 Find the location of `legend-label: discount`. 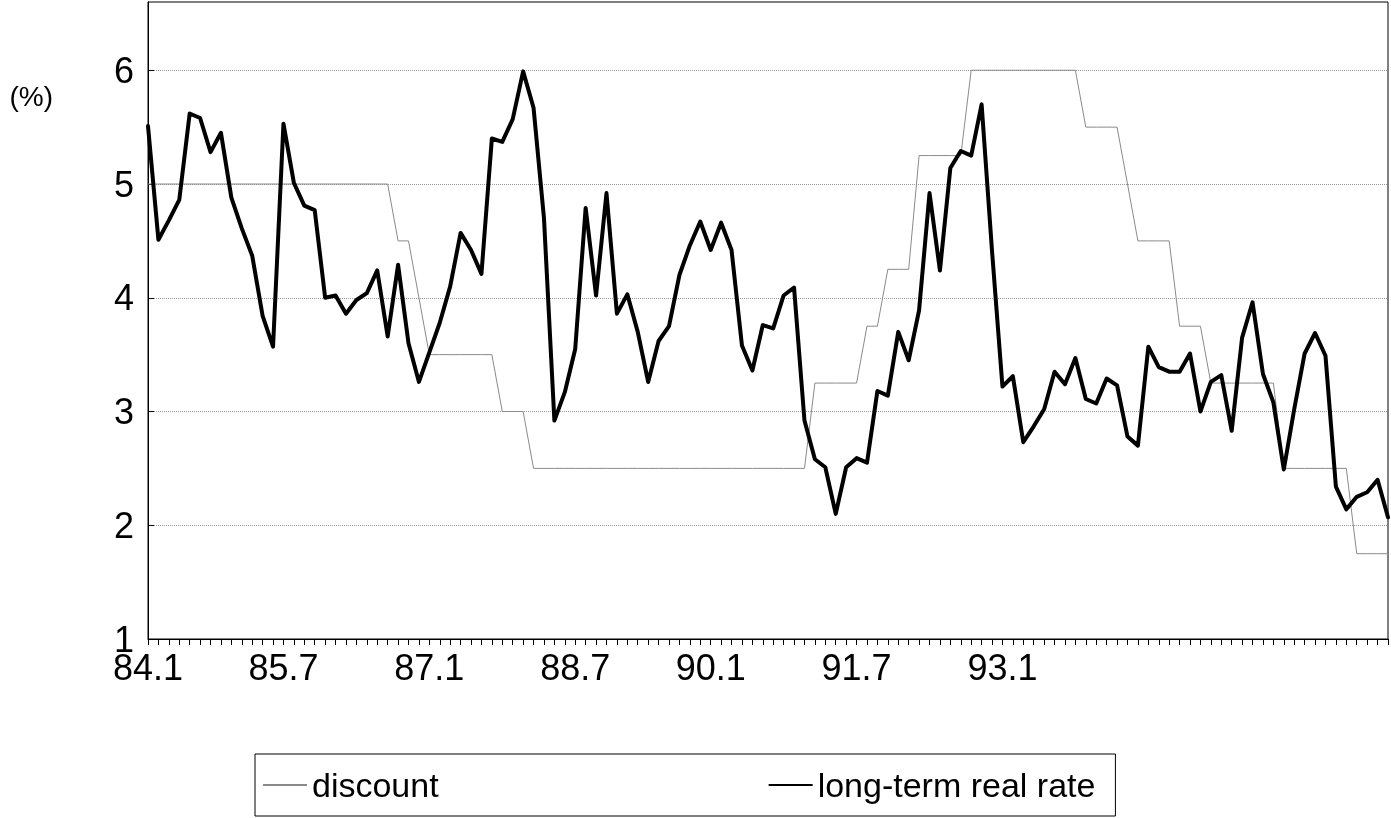

legend-label: discount is located at coordinates (376, 785).